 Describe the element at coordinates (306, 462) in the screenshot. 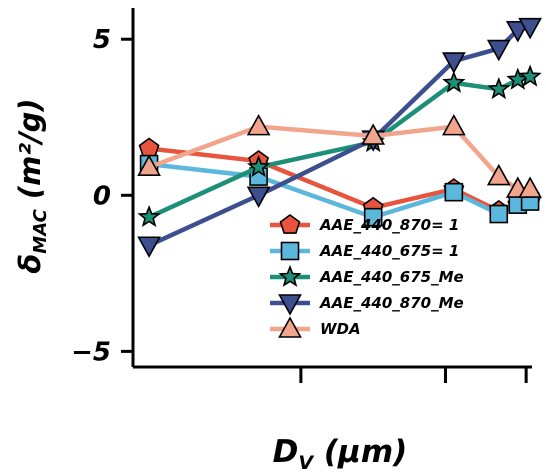

I see `x-axis-title-sub: V` at that location.